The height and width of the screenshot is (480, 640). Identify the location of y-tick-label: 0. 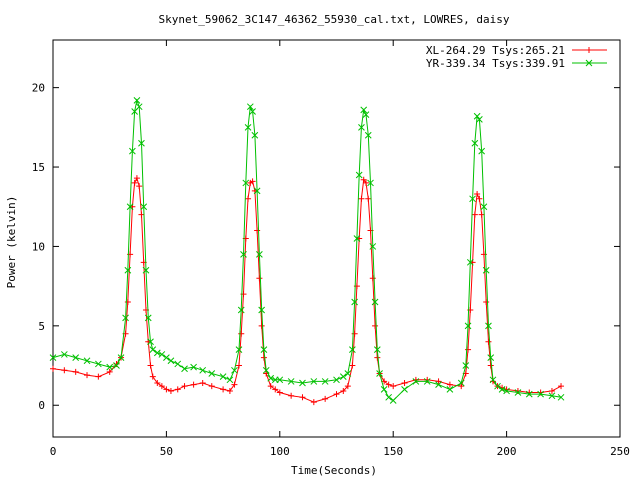
(41, 405).